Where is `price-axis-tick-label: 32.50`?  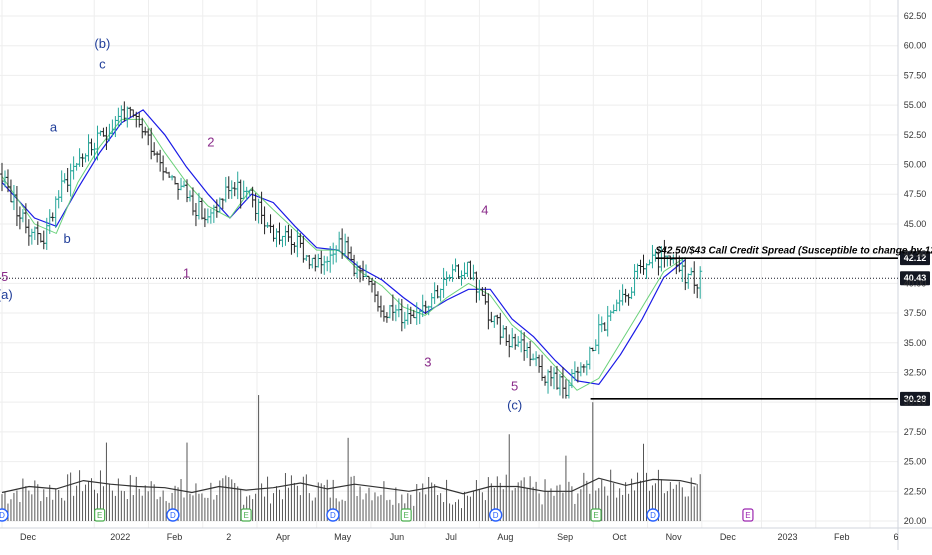
price-axis-tick-label: 32.50 is located at coordinates (915, 372).